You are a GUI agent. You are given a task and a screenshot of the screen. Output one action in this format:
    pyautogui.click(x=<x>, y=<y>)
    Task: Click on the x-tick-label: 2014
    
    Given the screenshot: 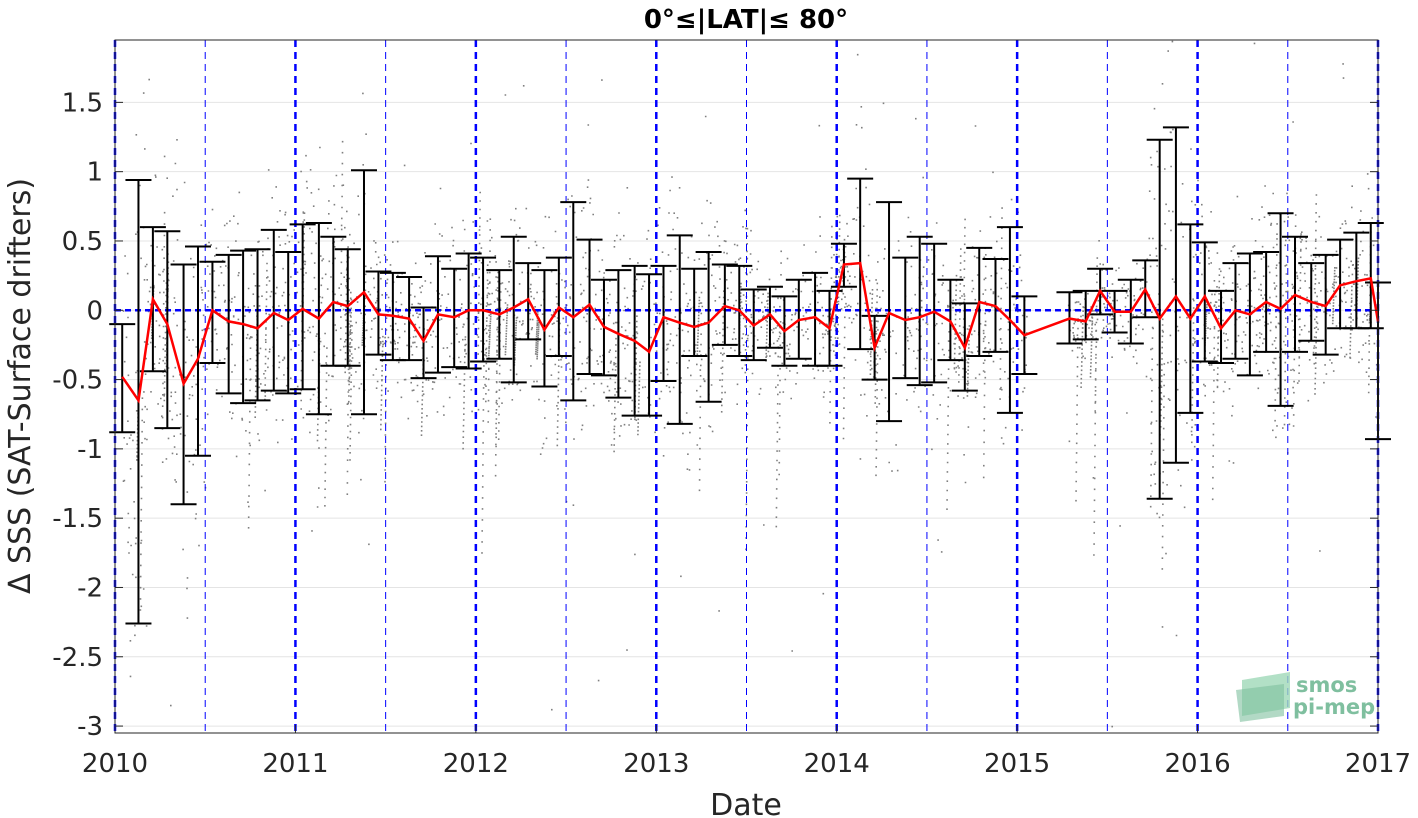 What is the action you would take?
    pyautogui.click(x=837, y=764)
    